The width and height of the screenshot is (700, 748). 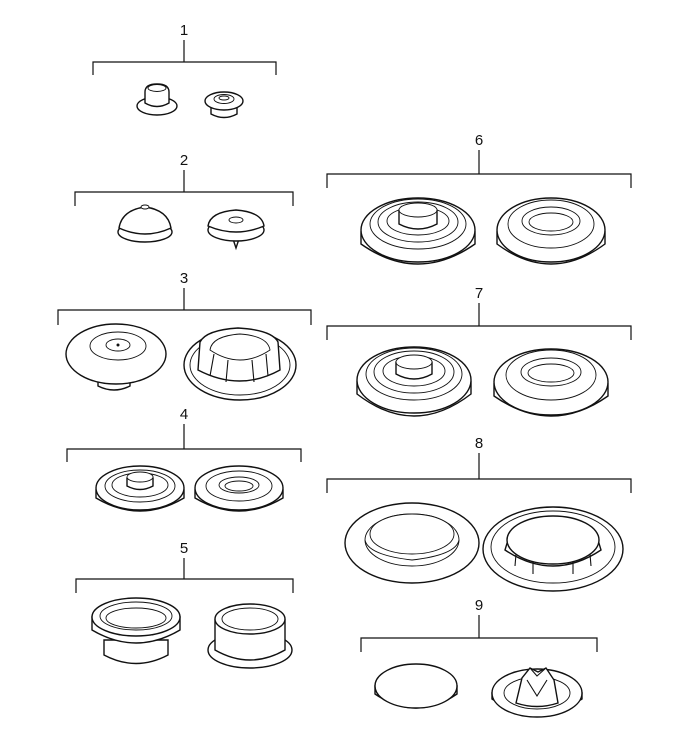 I want to click on part-4-stepped-grommet-plug, so click(x=140, y=488).